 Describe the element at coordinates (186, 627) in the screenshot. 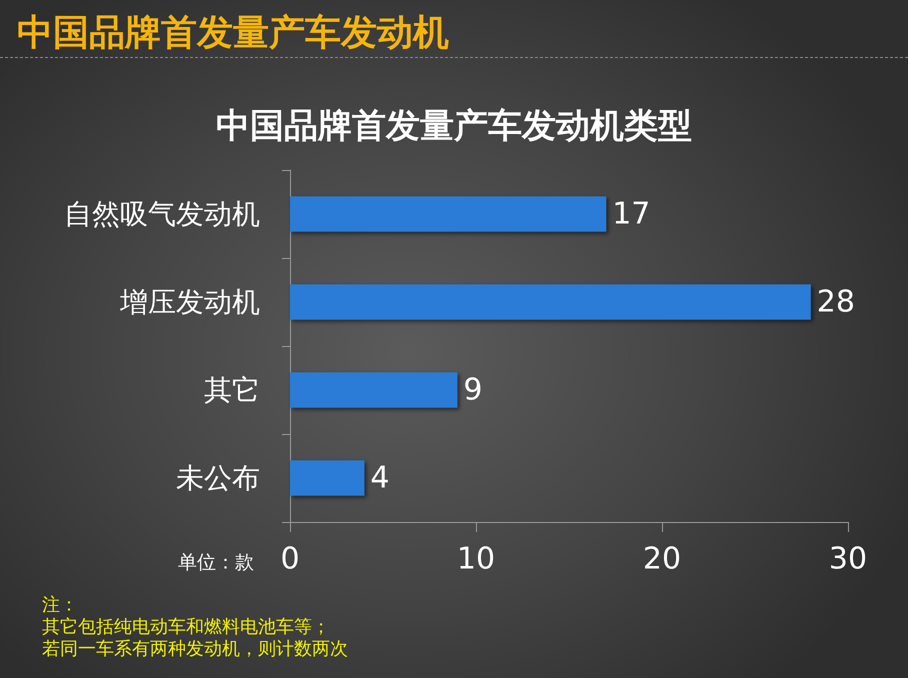

I see `text: 其它包括纯电动车和燃料电池车等；` at that location.